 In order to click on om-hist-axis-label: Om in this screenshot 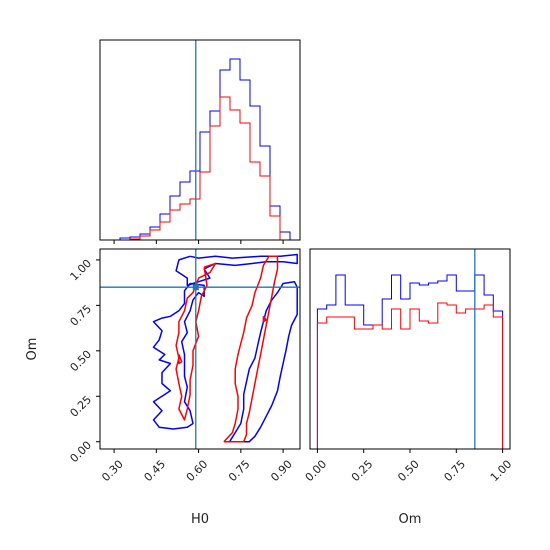, I will do `click(410, 519)`.